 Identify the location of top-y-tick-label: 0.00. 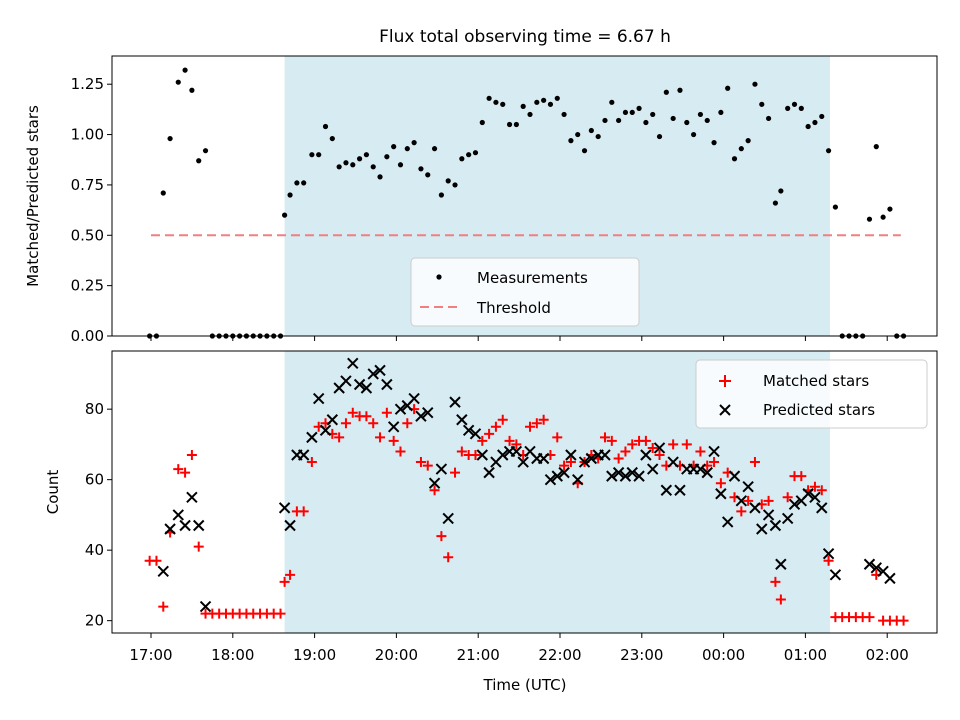
(87, 336).